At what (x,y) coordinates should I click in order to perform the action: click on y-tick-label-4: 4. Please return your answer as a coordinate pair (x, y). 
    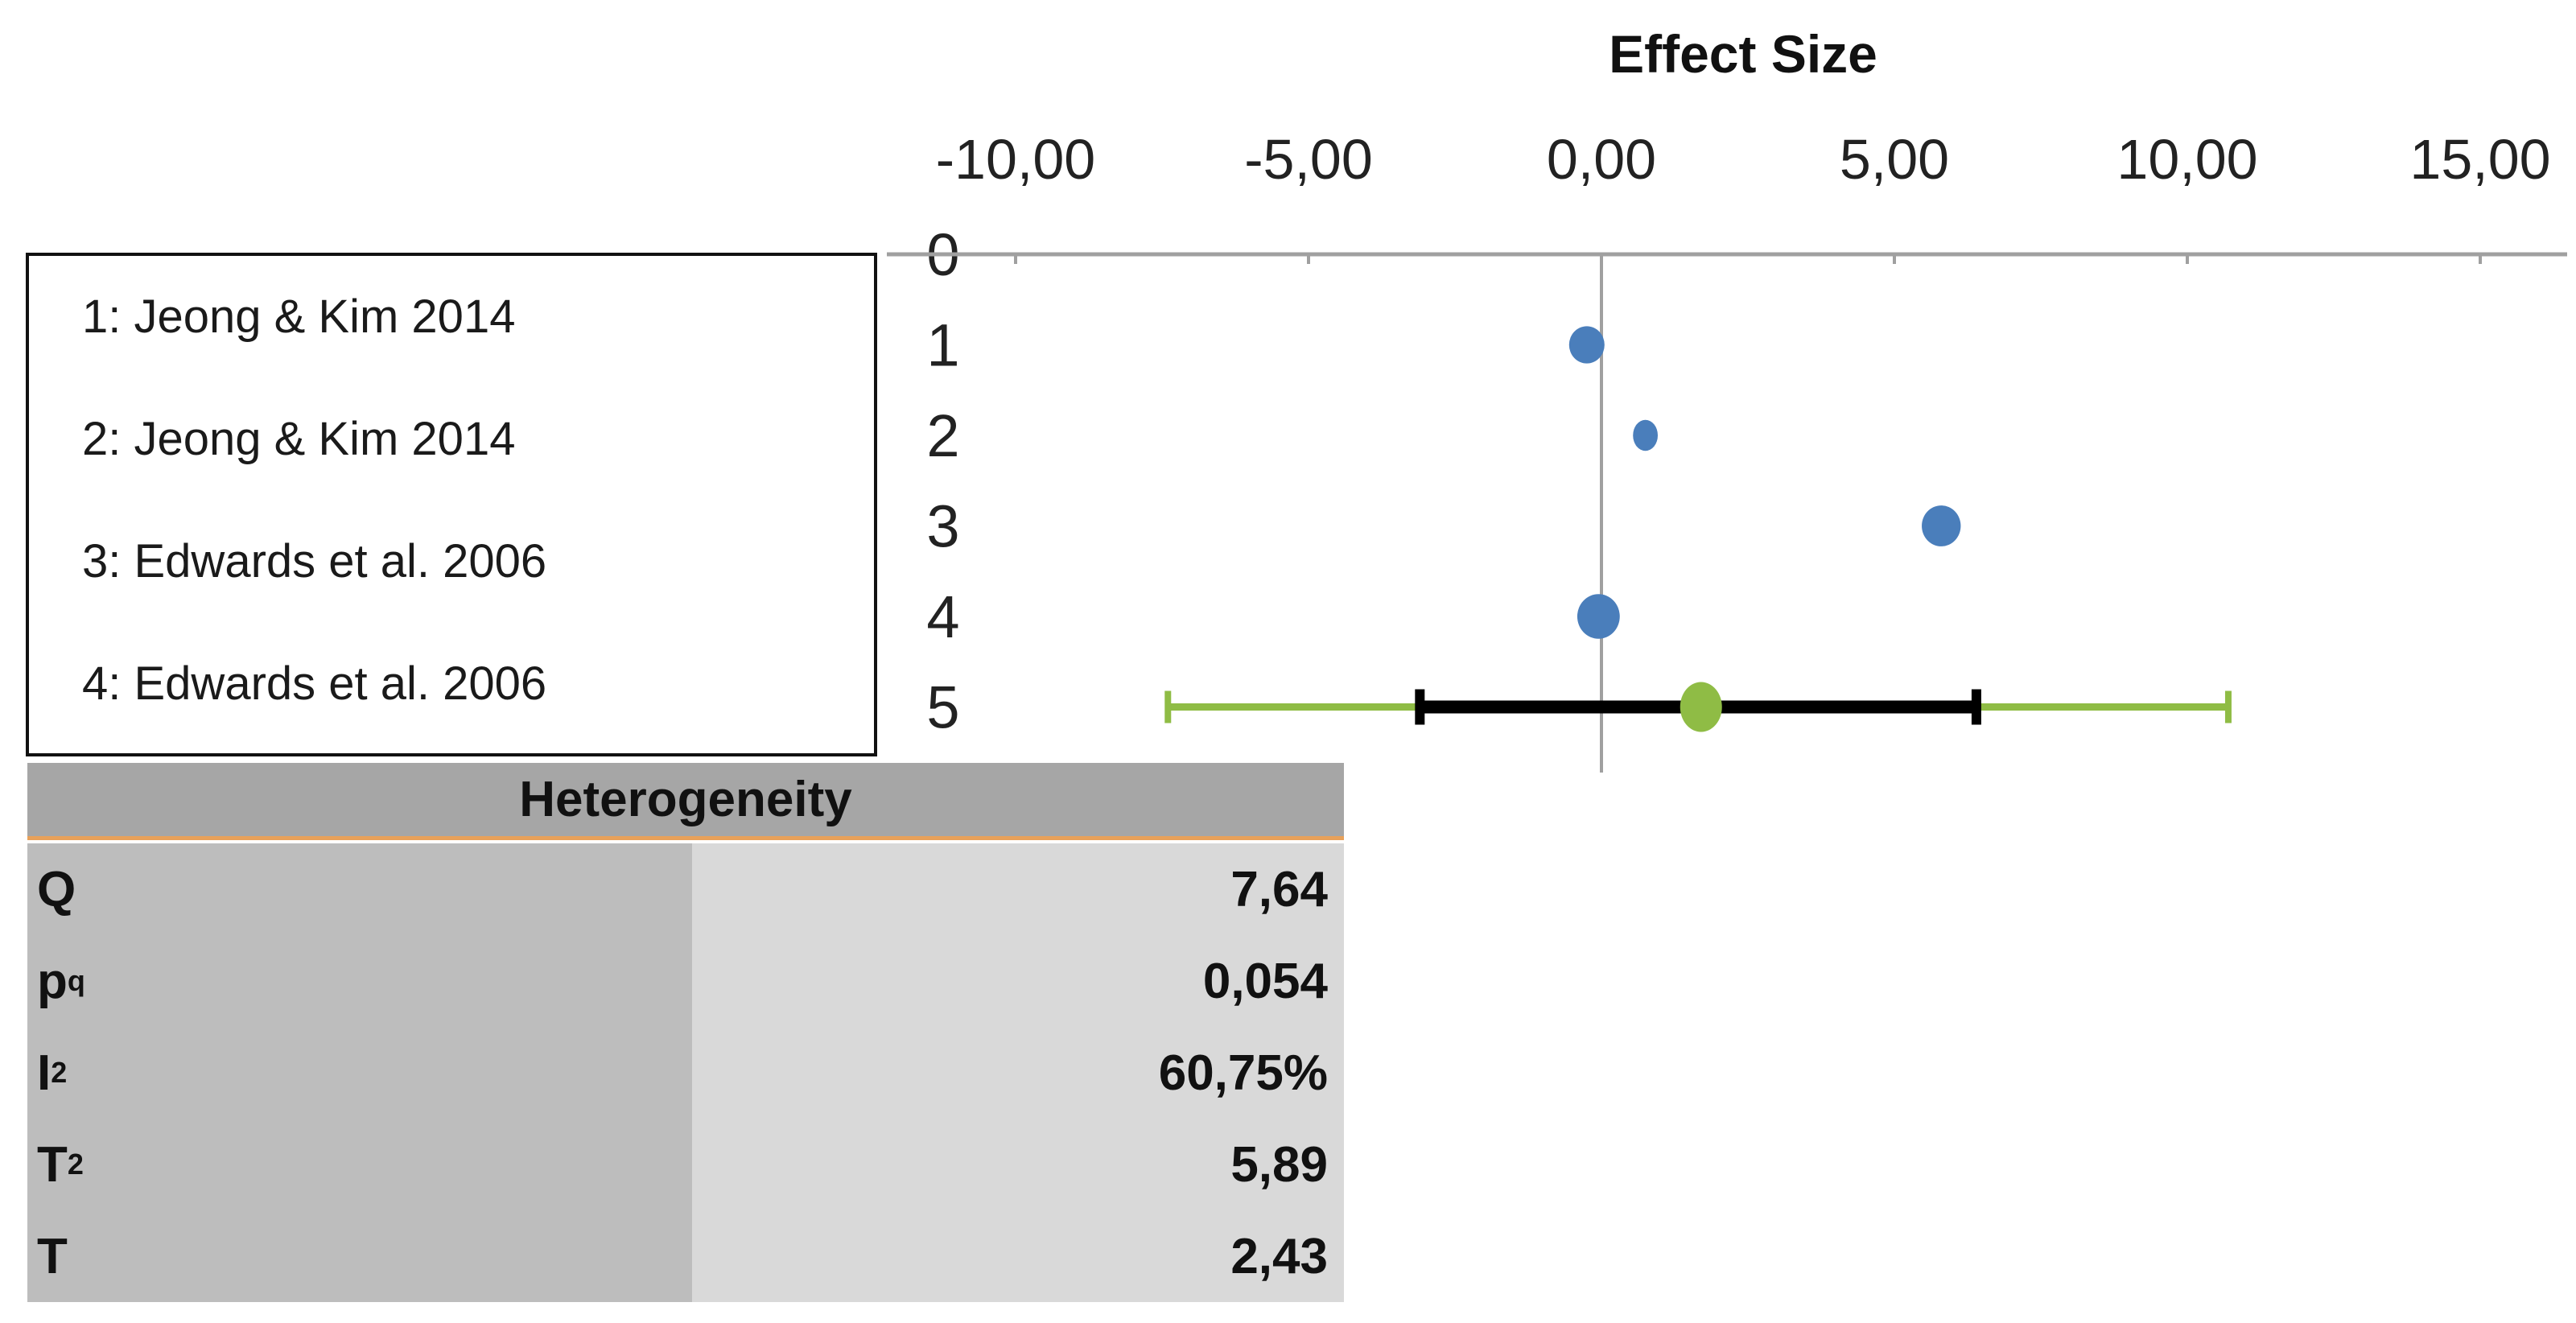
    Looking at the image, I should click on (942, 616).